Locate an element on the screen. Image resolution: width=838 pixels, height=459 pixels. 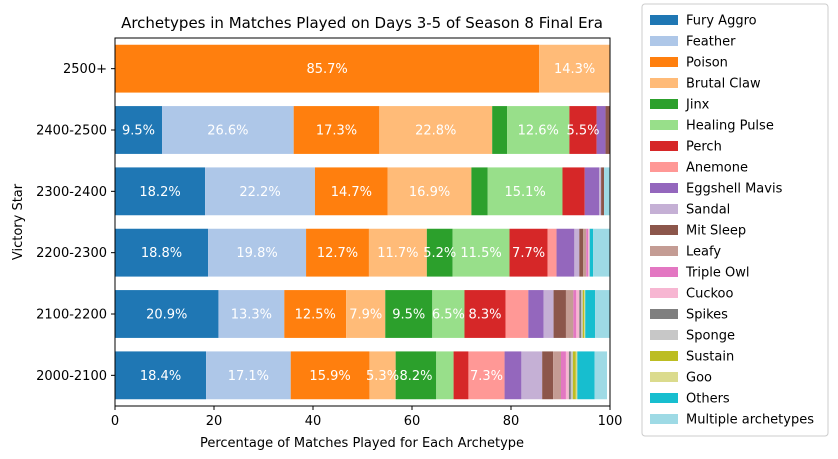
bar-2000-2100-others is located at coordinates (586, 375).